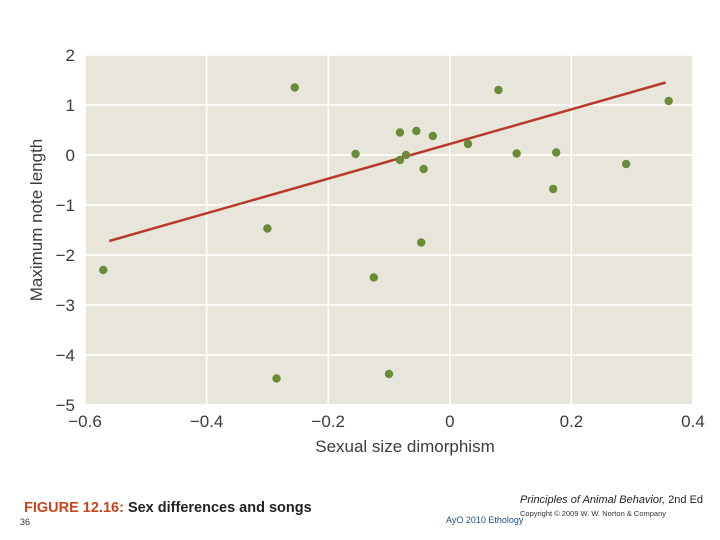 The image size is (720, 540). Describe the element at coordinates (70, 105) in the screenshot. I see `y-tick-label: 1` at that location.